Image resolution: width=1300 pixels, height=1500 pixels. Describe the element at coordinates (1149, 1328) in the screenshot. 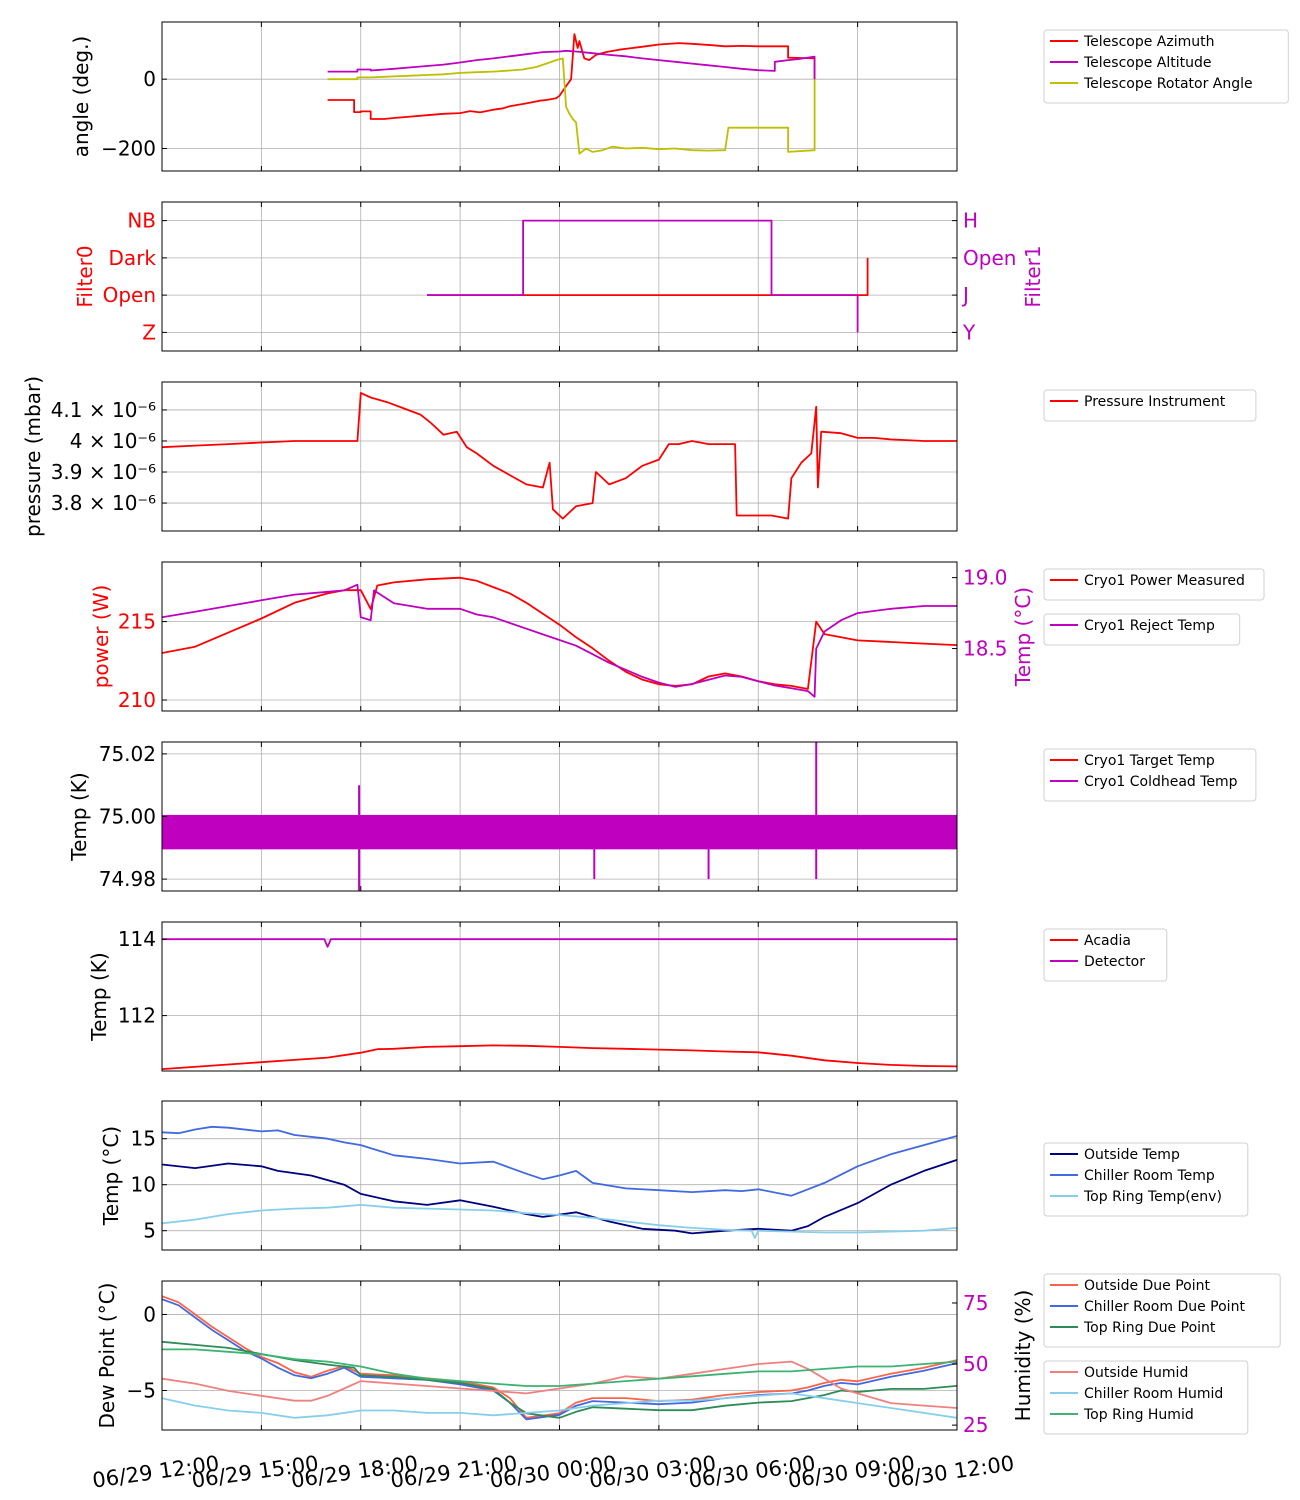

I see `legend-label: Top Ring Due Point` at that location.